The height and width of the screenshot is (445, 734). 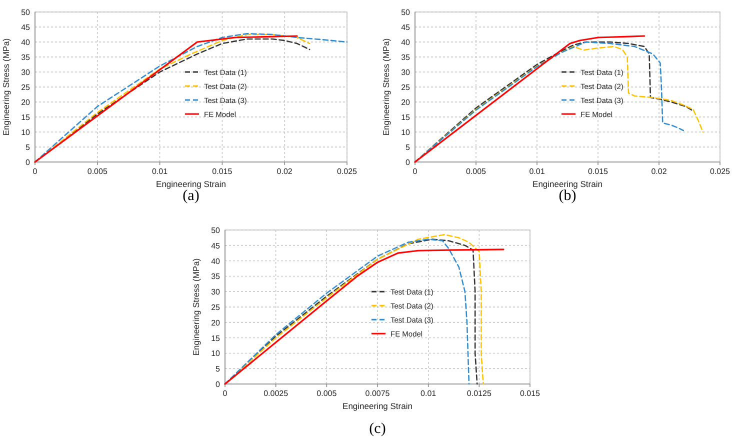 What do you see at coordinates (567, 196) in the screenshot?
I see `text: (b)` at bounding box center [567, 196].